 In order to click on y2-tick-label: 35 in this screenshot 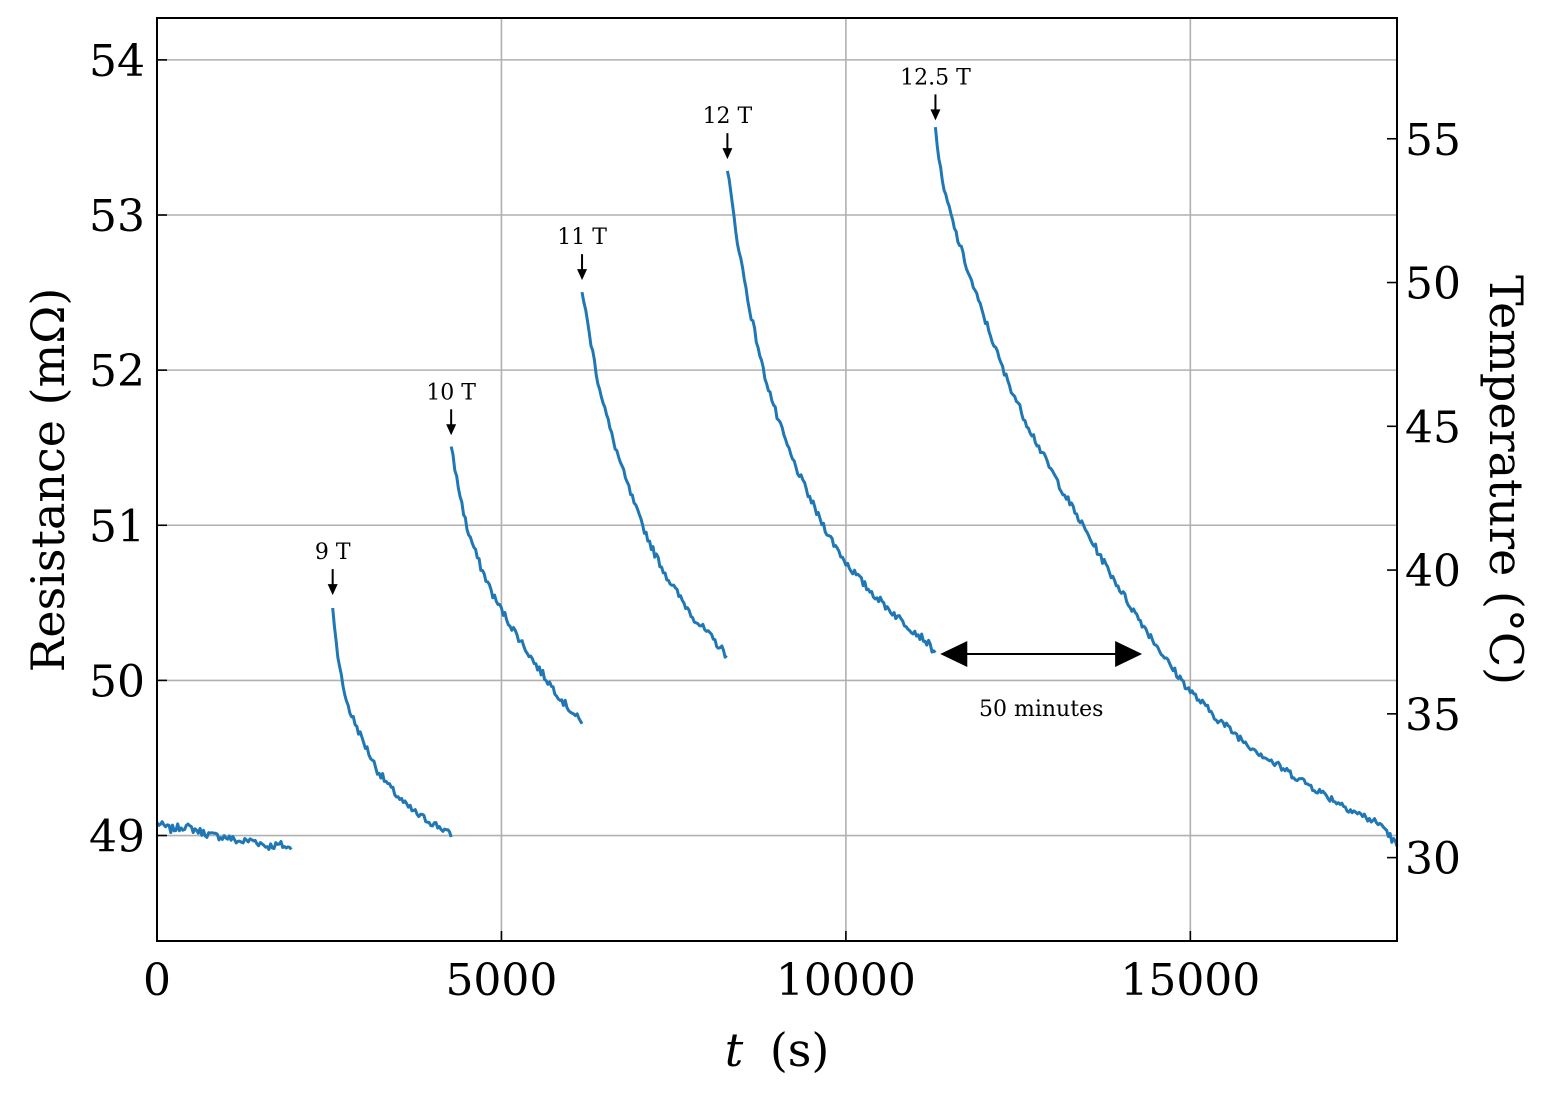, I will do `click(1433, 715)`.